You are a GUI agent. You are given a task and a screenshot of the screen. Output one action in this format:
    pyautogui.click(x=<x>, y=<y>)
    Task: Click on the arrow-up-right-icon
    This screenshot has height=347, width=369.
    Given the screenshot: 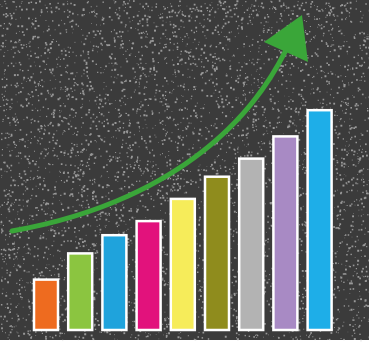 What is the action you would take?
    pyautogui.click(x=286, y=38)
    